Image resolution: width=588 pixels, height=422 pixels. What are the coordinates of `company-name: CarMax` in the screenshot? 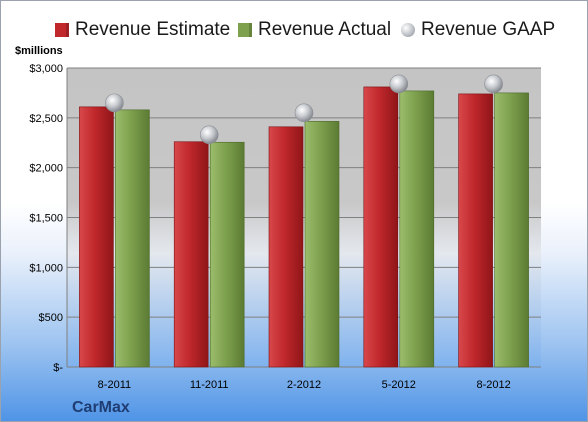 It's located at (101, 407).